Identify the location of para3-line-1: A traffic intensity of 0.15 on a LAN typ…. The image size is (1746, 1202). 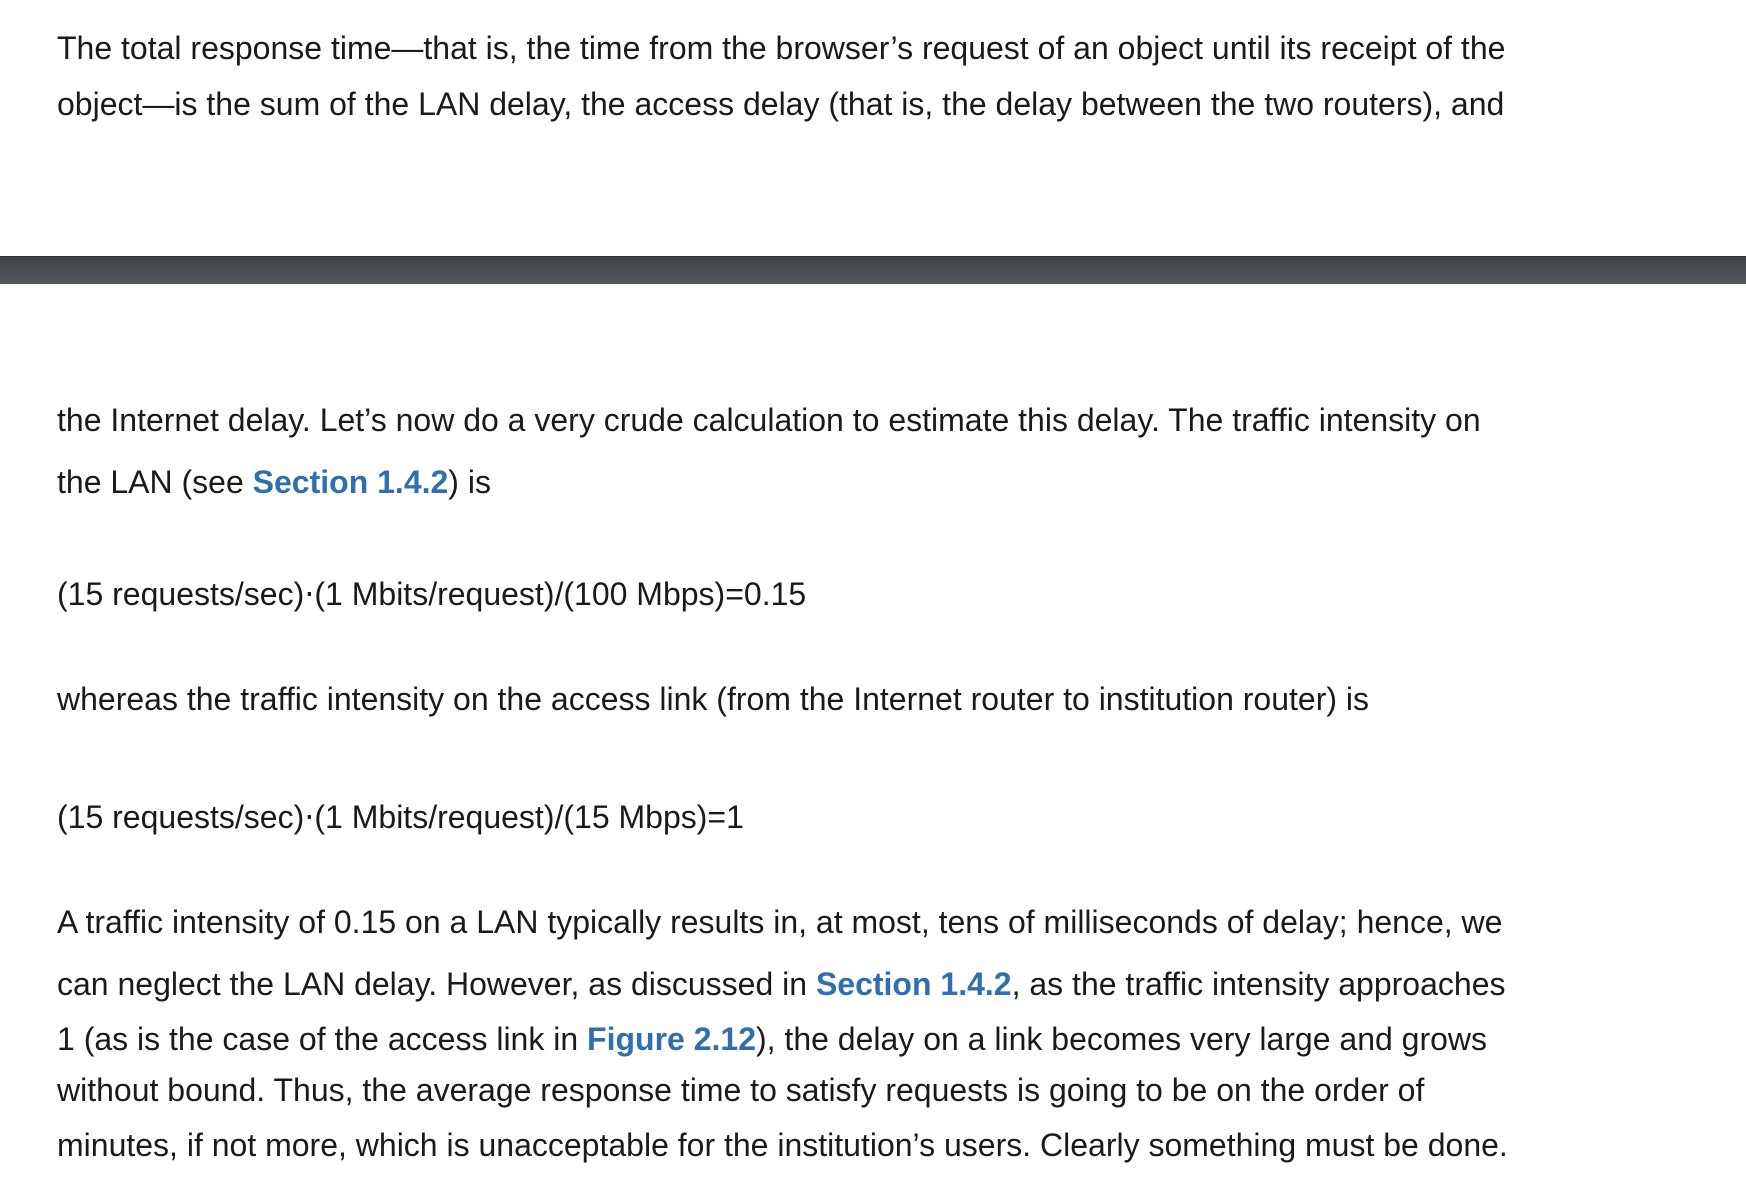
(780, 922).